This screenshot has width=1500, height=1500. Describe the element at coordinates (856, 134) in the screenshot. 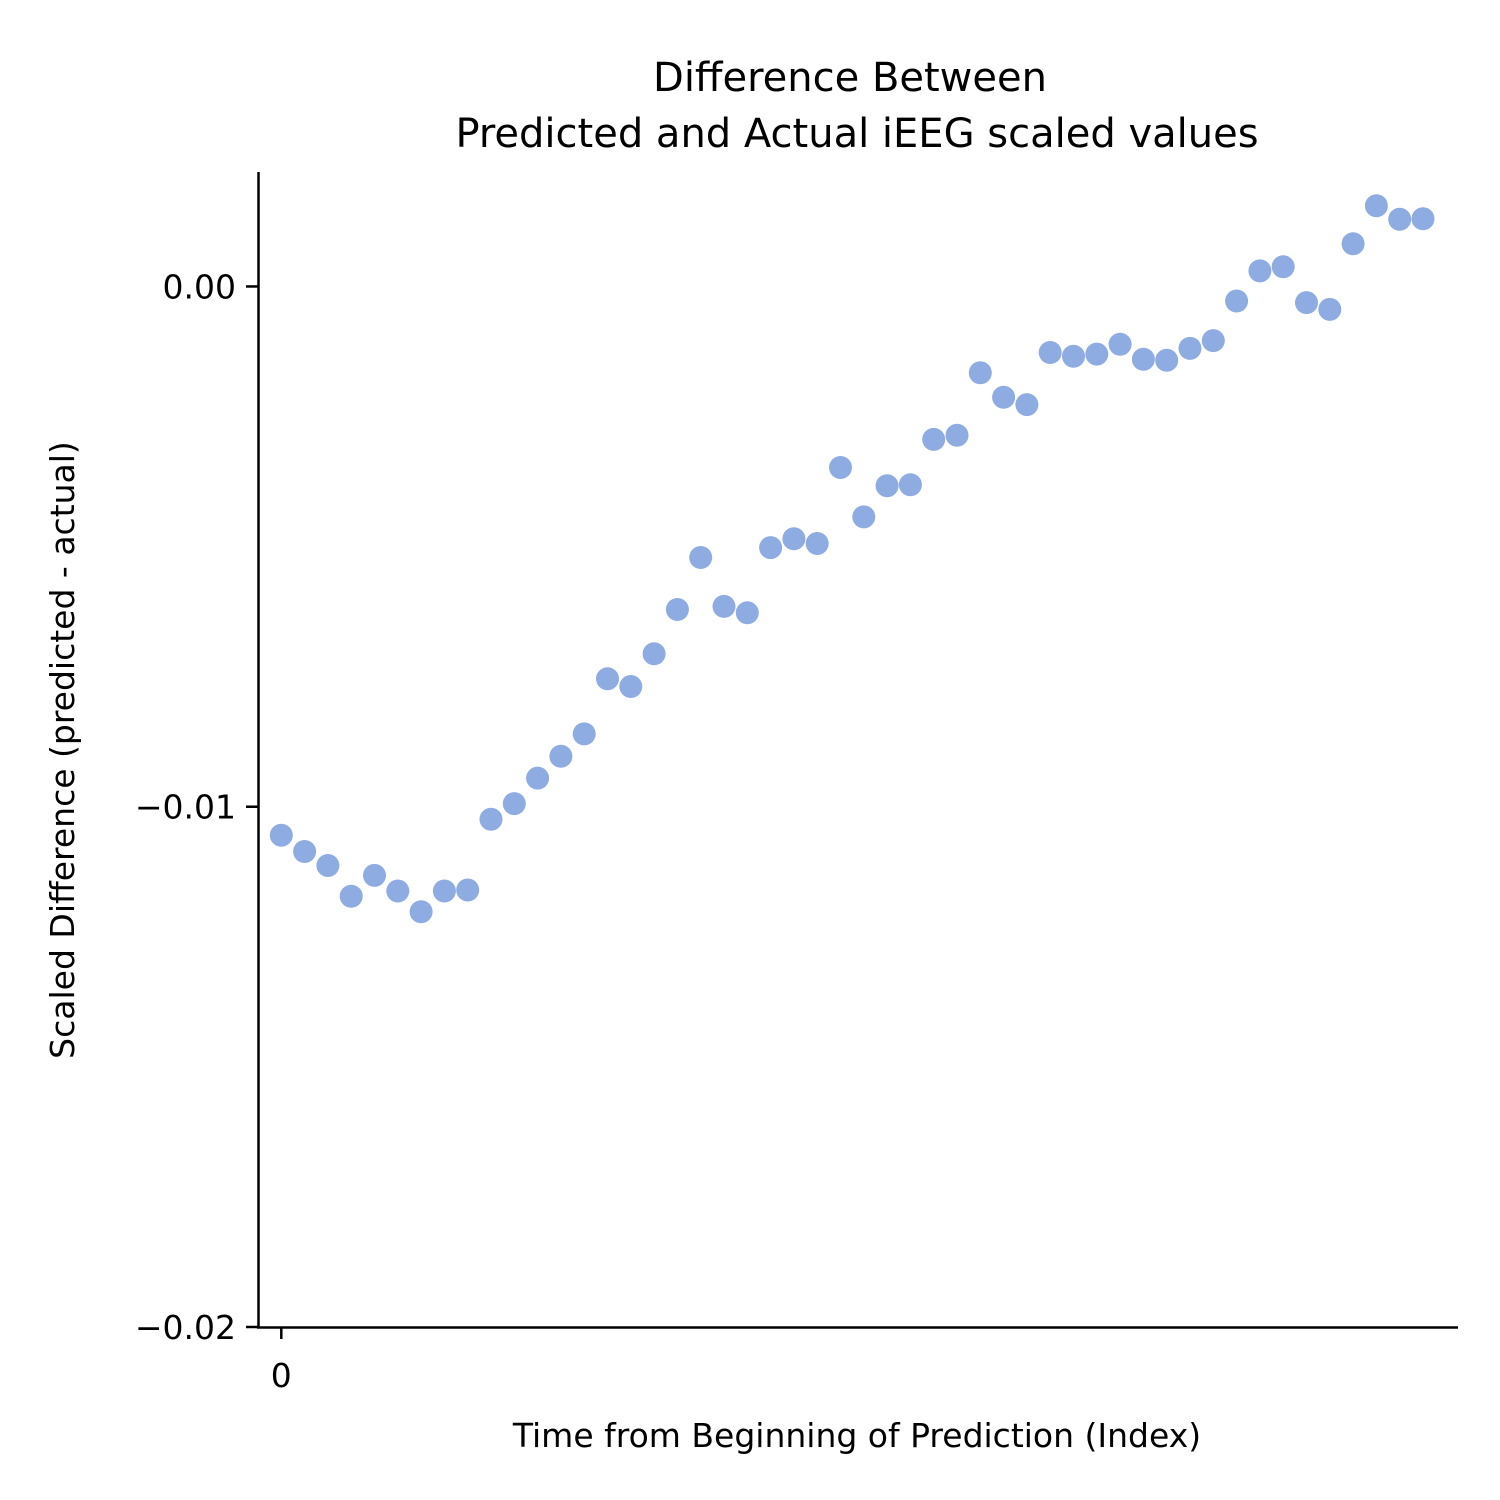

I see `chart-title-line-2: Predicted and Actual iEEG scaled values` at that location.